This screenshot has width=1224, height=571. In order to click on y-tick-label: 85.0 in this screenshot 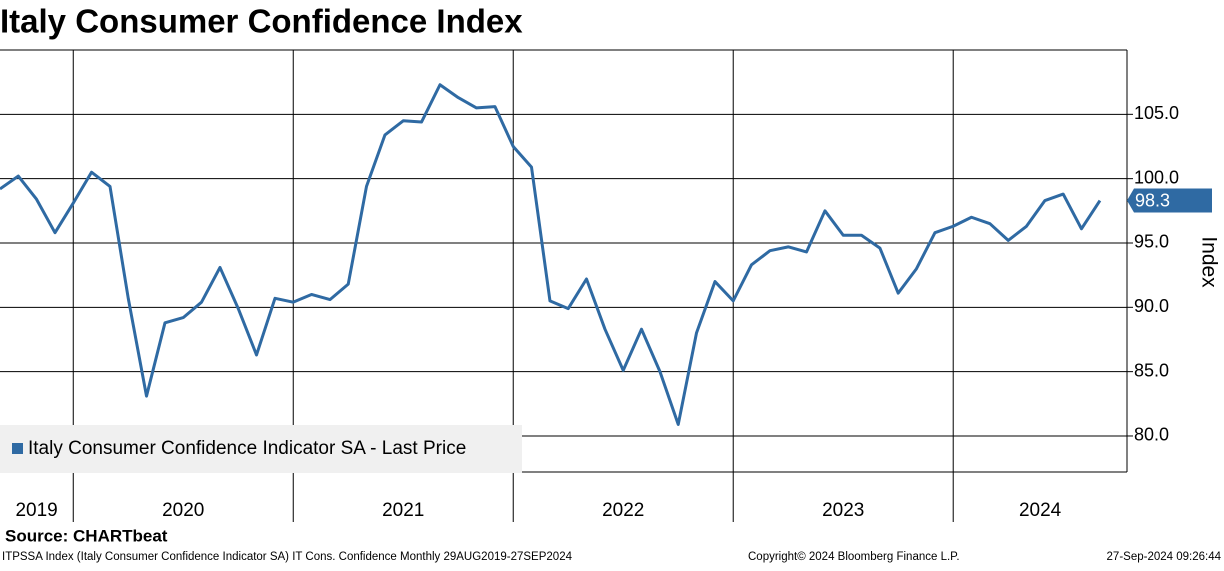, I will do `click(1151, 370)`.